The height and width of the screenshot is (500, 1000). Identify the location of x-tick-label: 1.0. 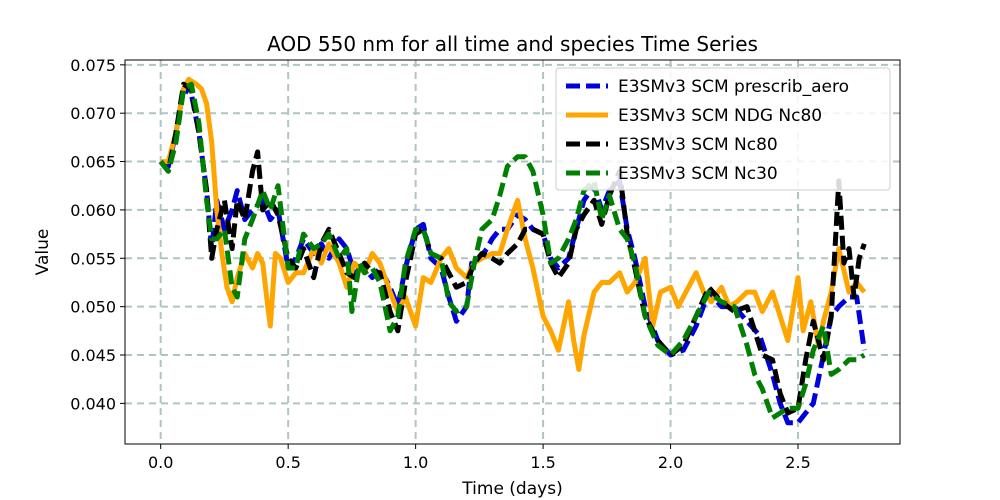
(415, 462).